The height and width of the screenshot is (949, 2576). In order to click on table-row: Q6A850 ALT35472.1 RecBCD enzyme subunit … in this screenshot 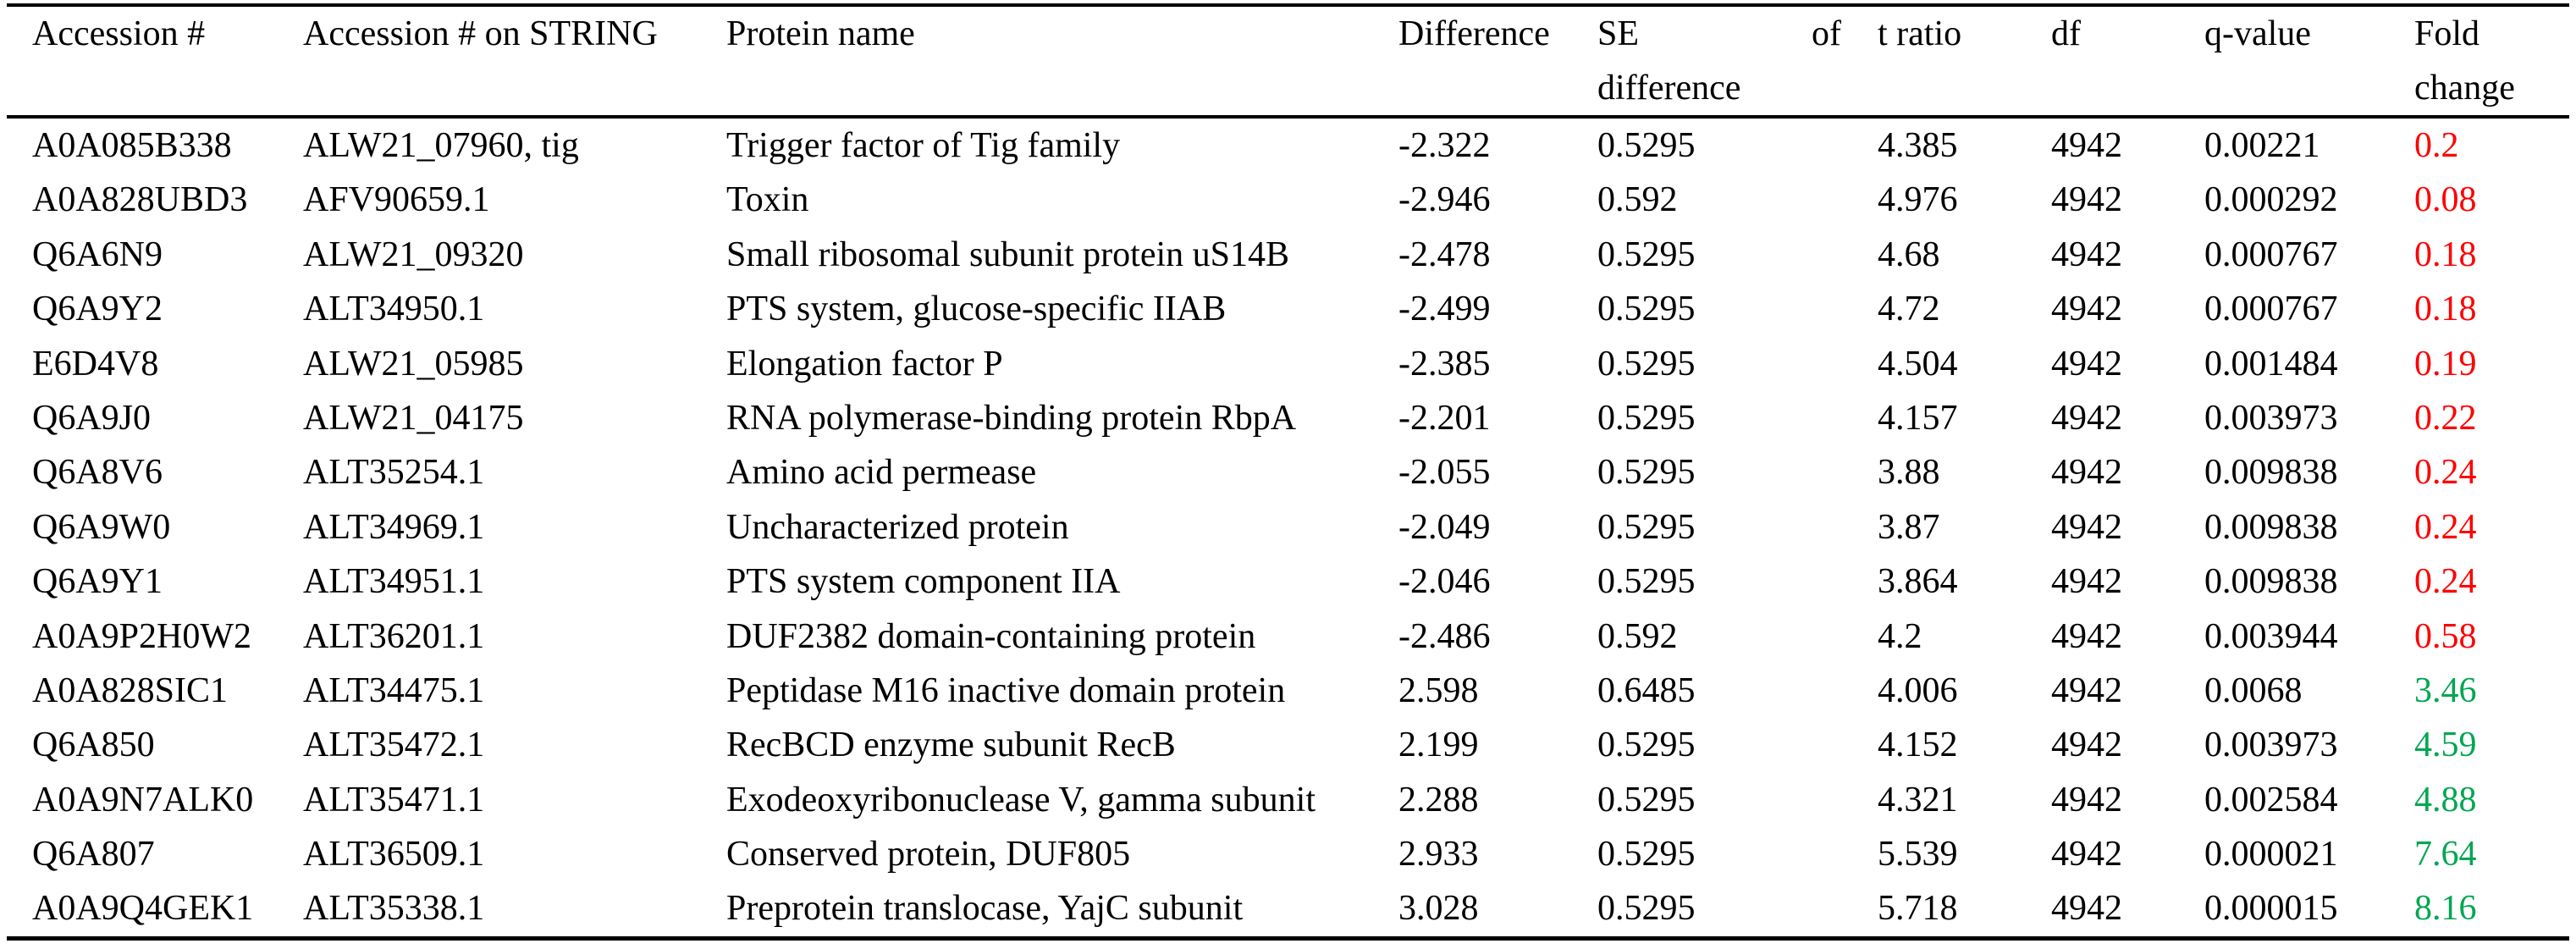, I will do `click(1288, 745)`.